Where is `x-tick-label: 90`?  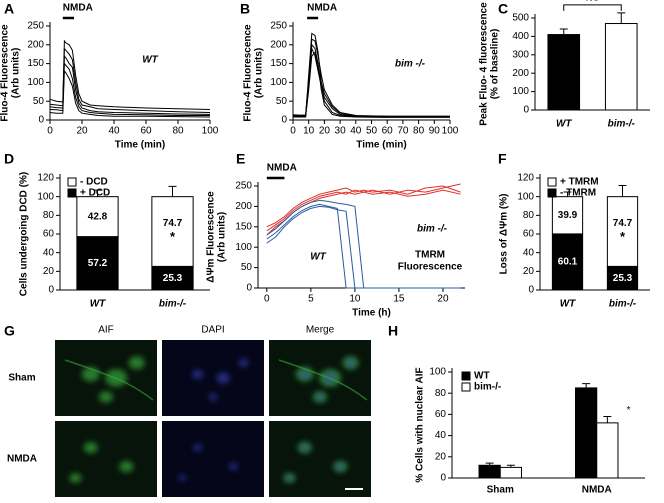
x-tick-label: 90 is located at coordinates (435, 131).